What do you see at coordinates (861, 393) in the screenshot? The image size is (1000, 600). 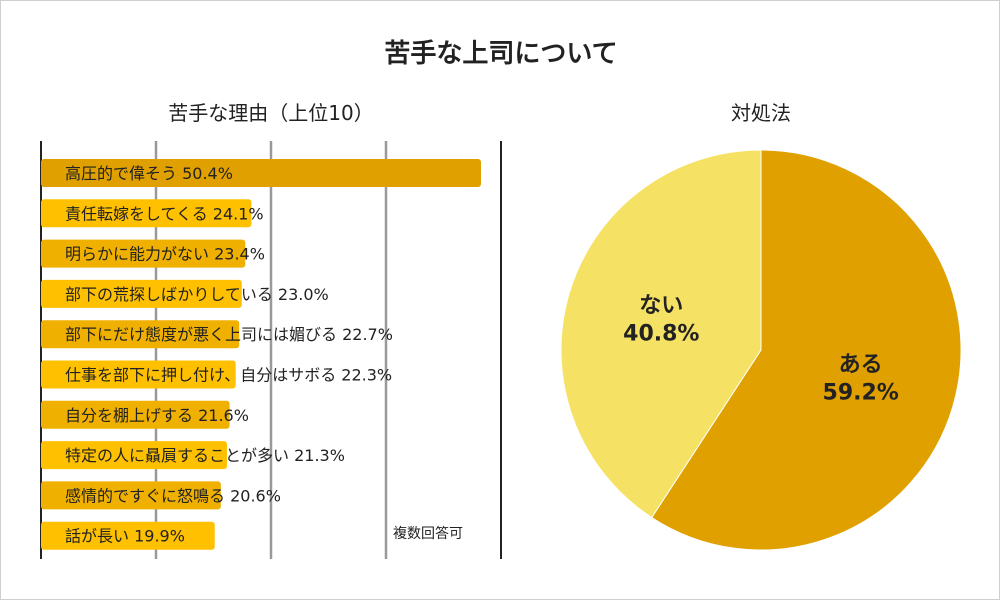 I see `pie-value-label: 59.2%` at bounding box center [861, 393].